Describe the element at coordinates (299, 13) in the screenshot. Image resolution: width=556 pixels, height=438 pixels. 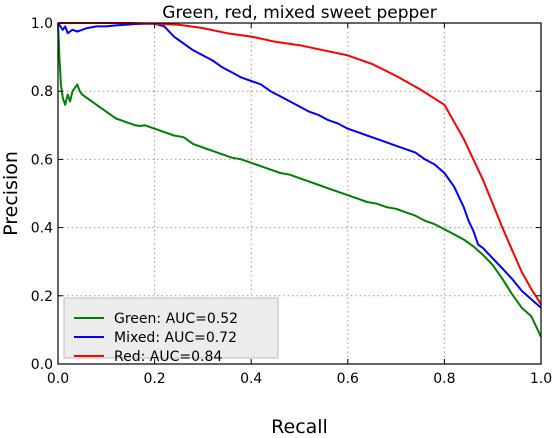
I see `chart-title: Green, red, mixed sweet pepper` at that location.